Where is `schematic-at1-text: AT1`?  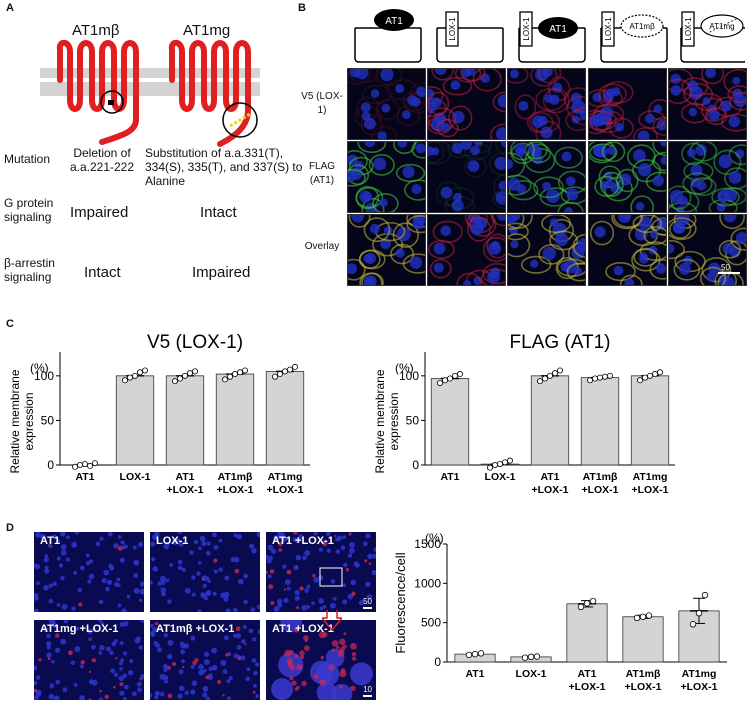 schematic-at1-text: AT1 is located at coordinates (394, 21).